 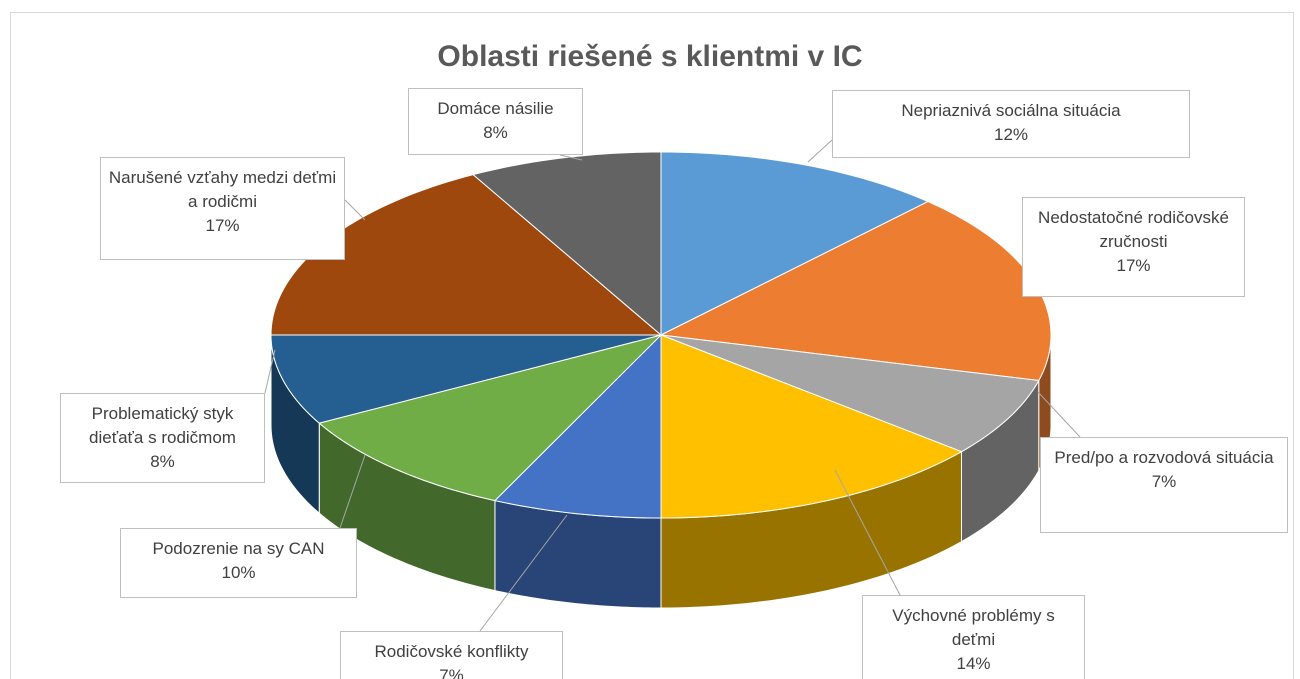 I want to click on data-label: Výchovné problémy s deťmi 14%, so click(x=973, y=637).